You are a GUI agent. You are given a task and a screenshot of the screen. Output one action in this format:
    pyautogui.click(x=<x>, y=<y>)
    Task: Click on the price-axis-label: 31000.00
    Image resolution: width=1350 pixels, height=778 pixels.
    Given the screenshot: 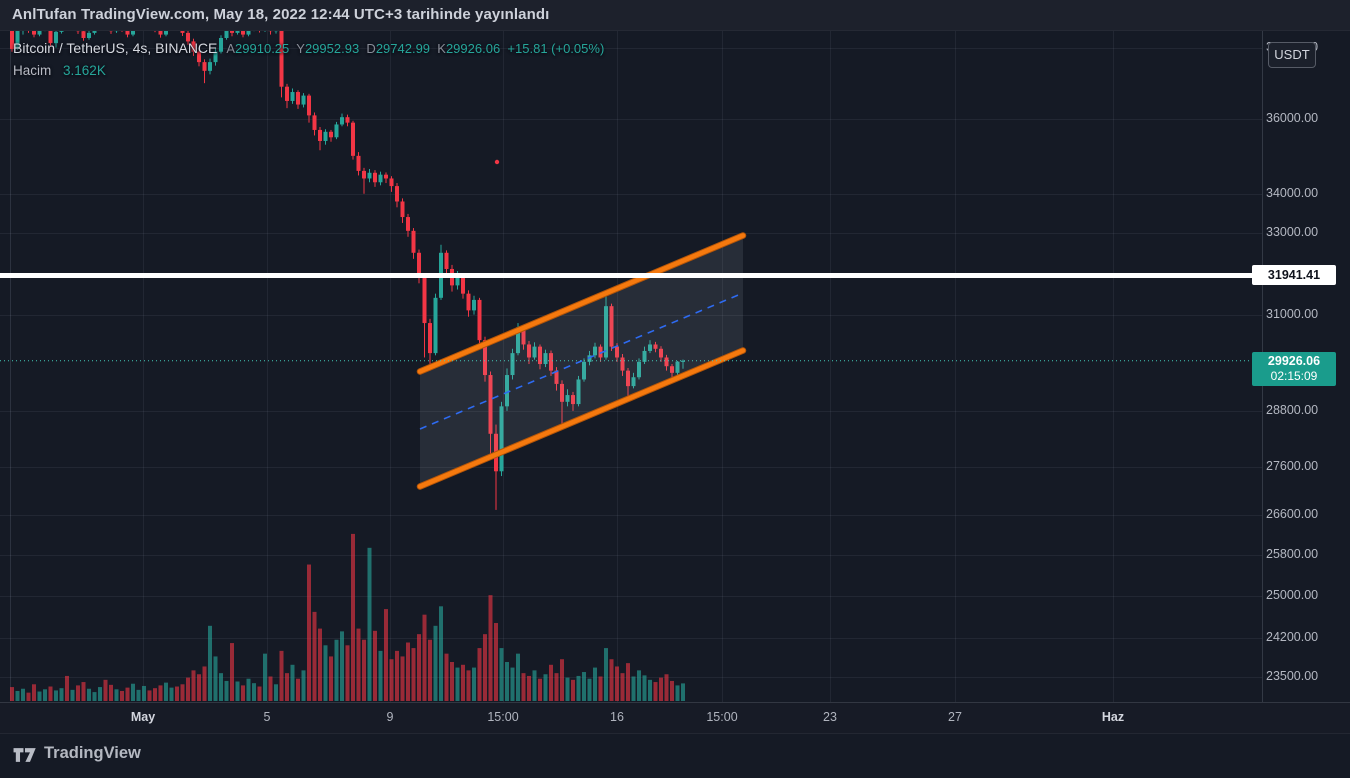 What is the action you would take?
    pyautogui.click(x=1292, y=313)
    